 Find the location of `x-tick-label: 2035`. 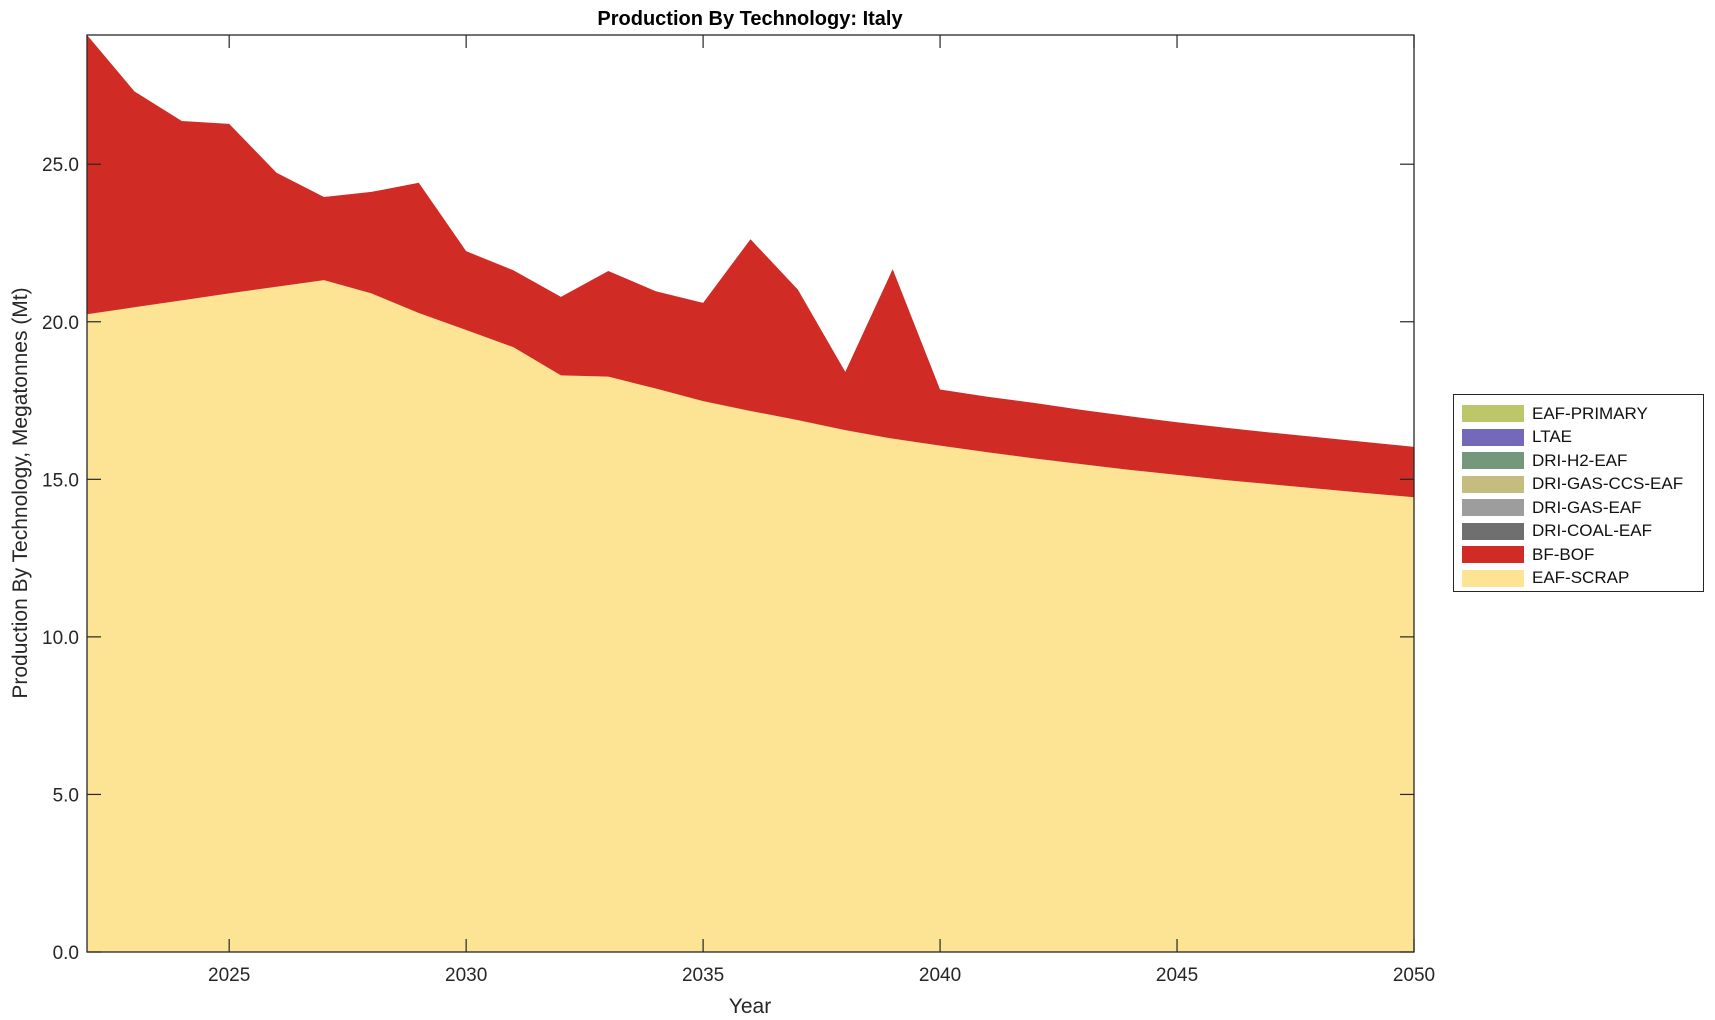

x-tick-label: 2035 is located at coordinates (703, 975).